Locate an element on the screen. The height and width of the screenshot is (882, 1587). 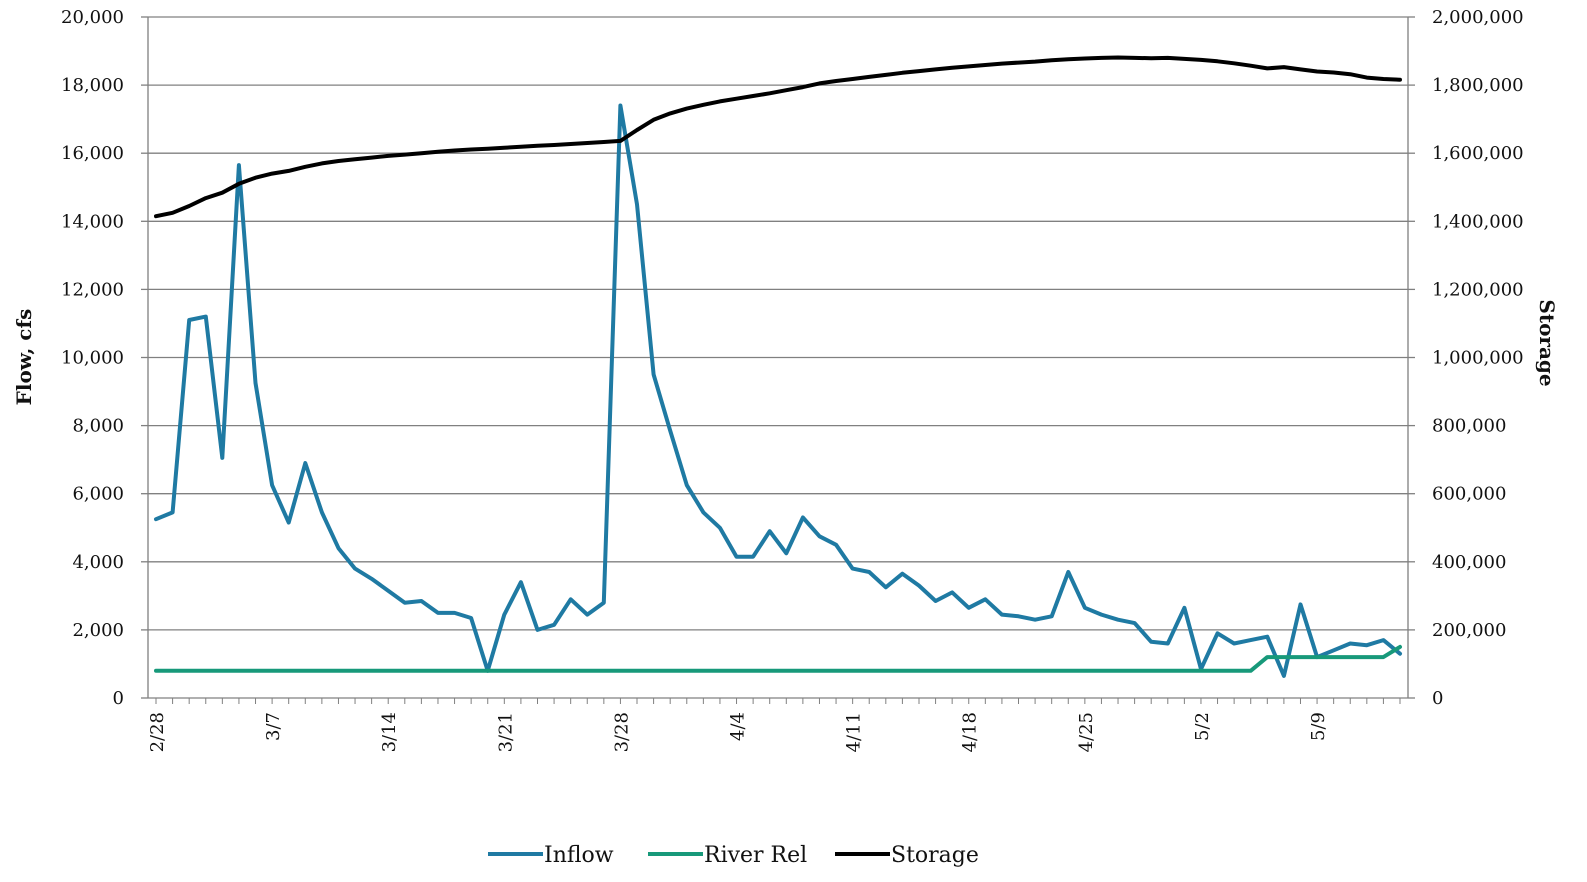
y2-tick-label: 400,000 is located at coordinates (1469, 562).